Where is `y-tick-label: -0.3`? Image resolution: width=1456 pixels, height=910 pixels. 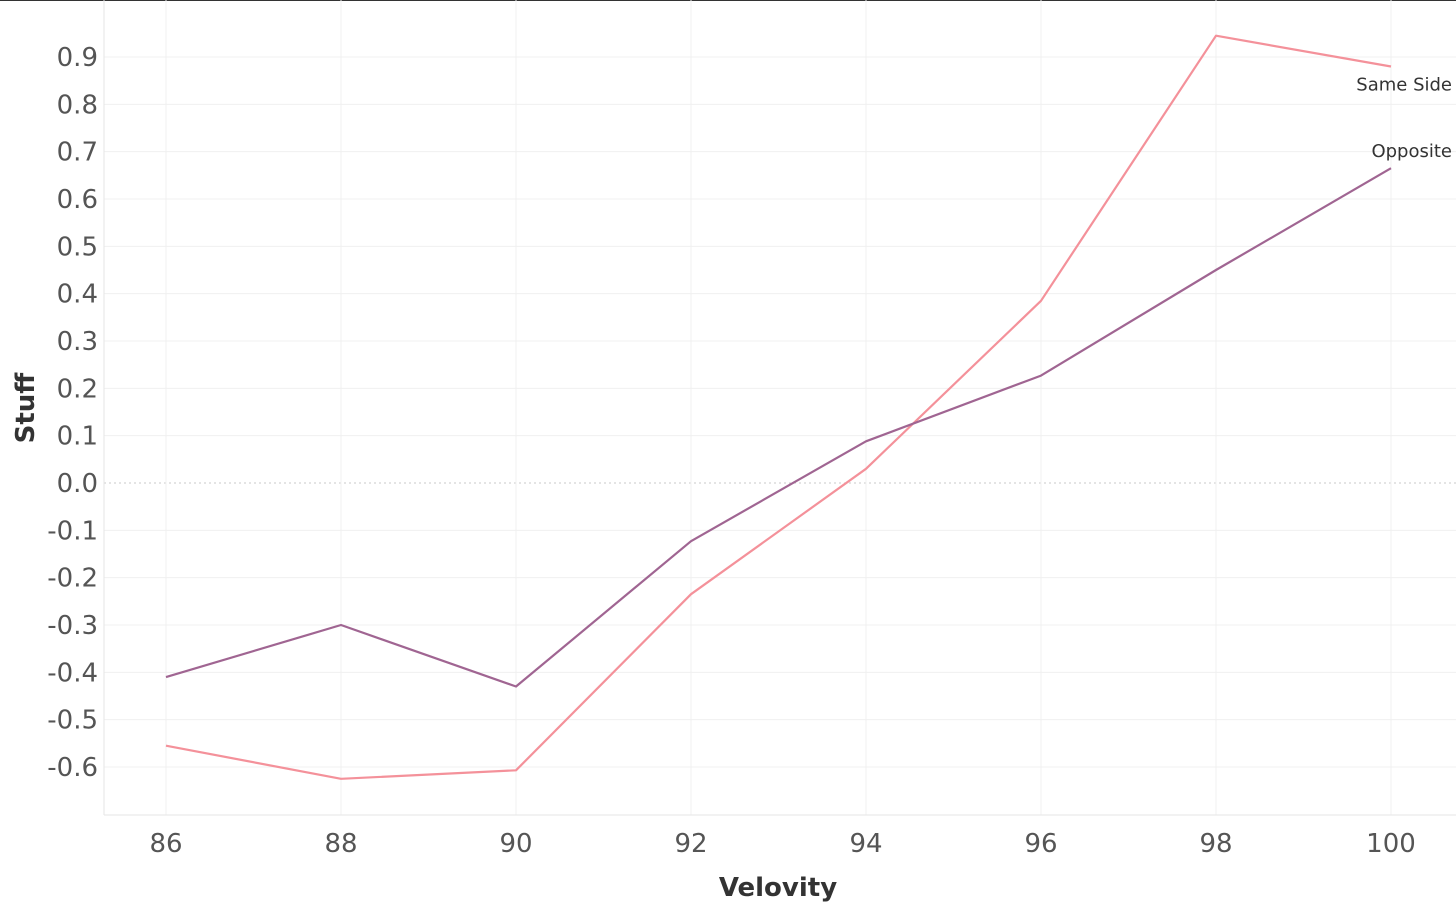 y-tick-label: -0.3 is located at coordinates (72, 626).